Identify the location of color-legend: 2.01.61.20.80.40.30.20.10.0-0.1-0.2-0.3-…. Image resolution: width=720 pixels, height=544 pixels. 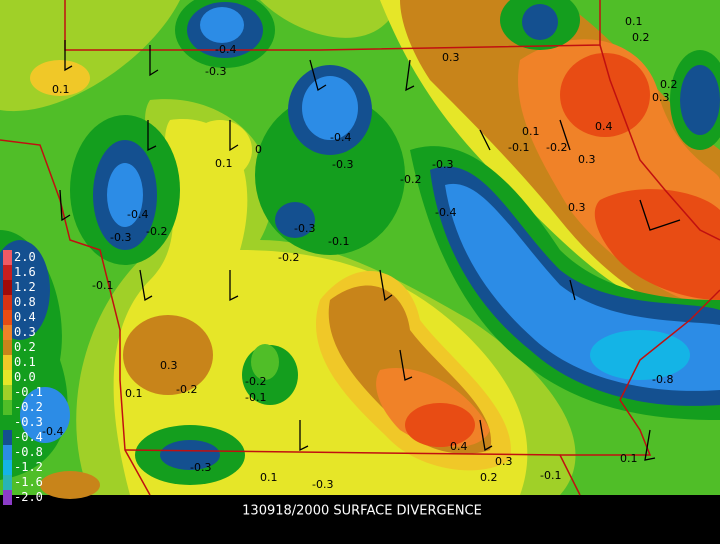
(23, 377).